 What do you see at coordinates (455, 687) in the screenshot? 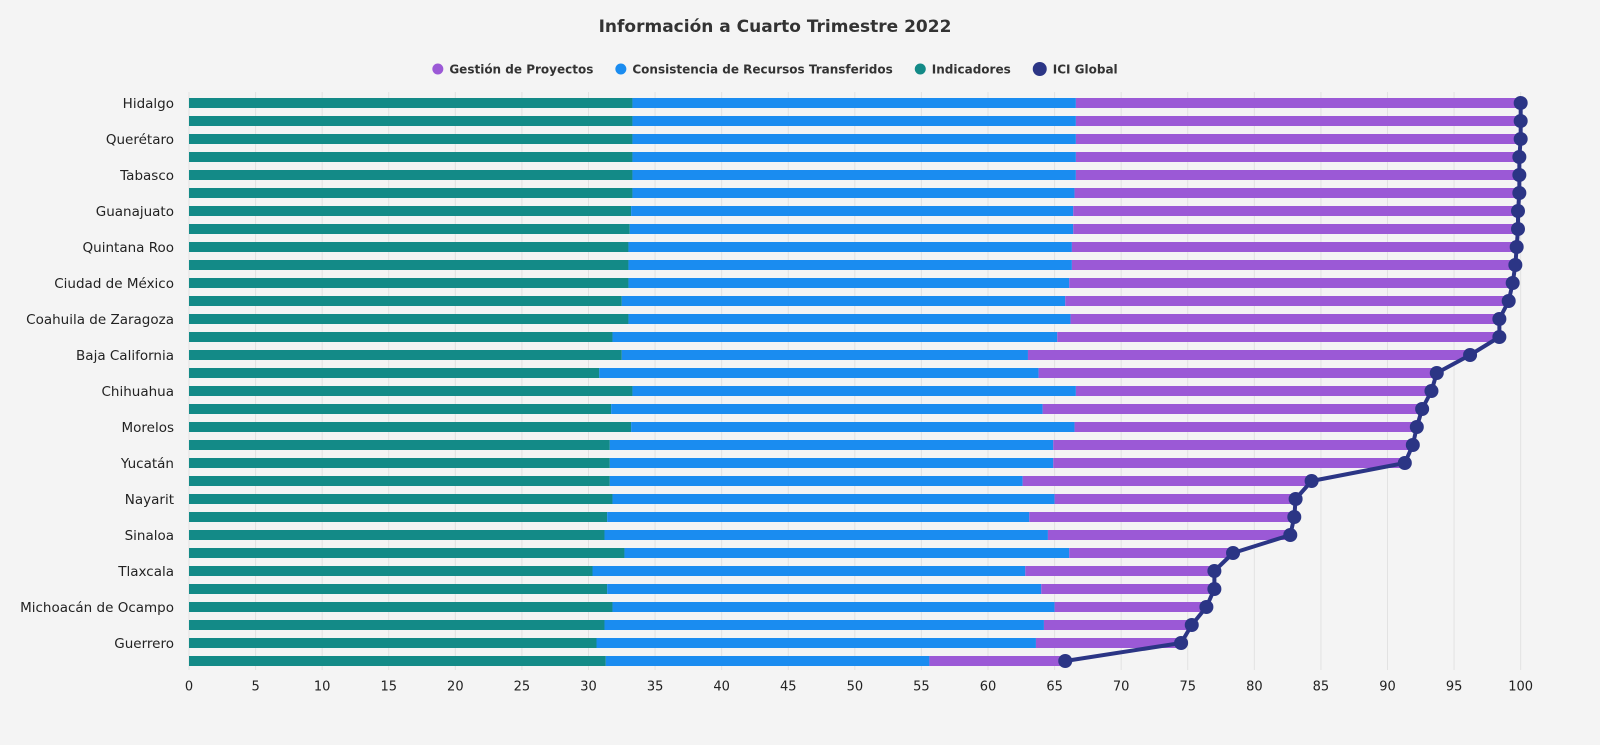
I see `x-tick-label: 20` at bounding box center [455, 687].